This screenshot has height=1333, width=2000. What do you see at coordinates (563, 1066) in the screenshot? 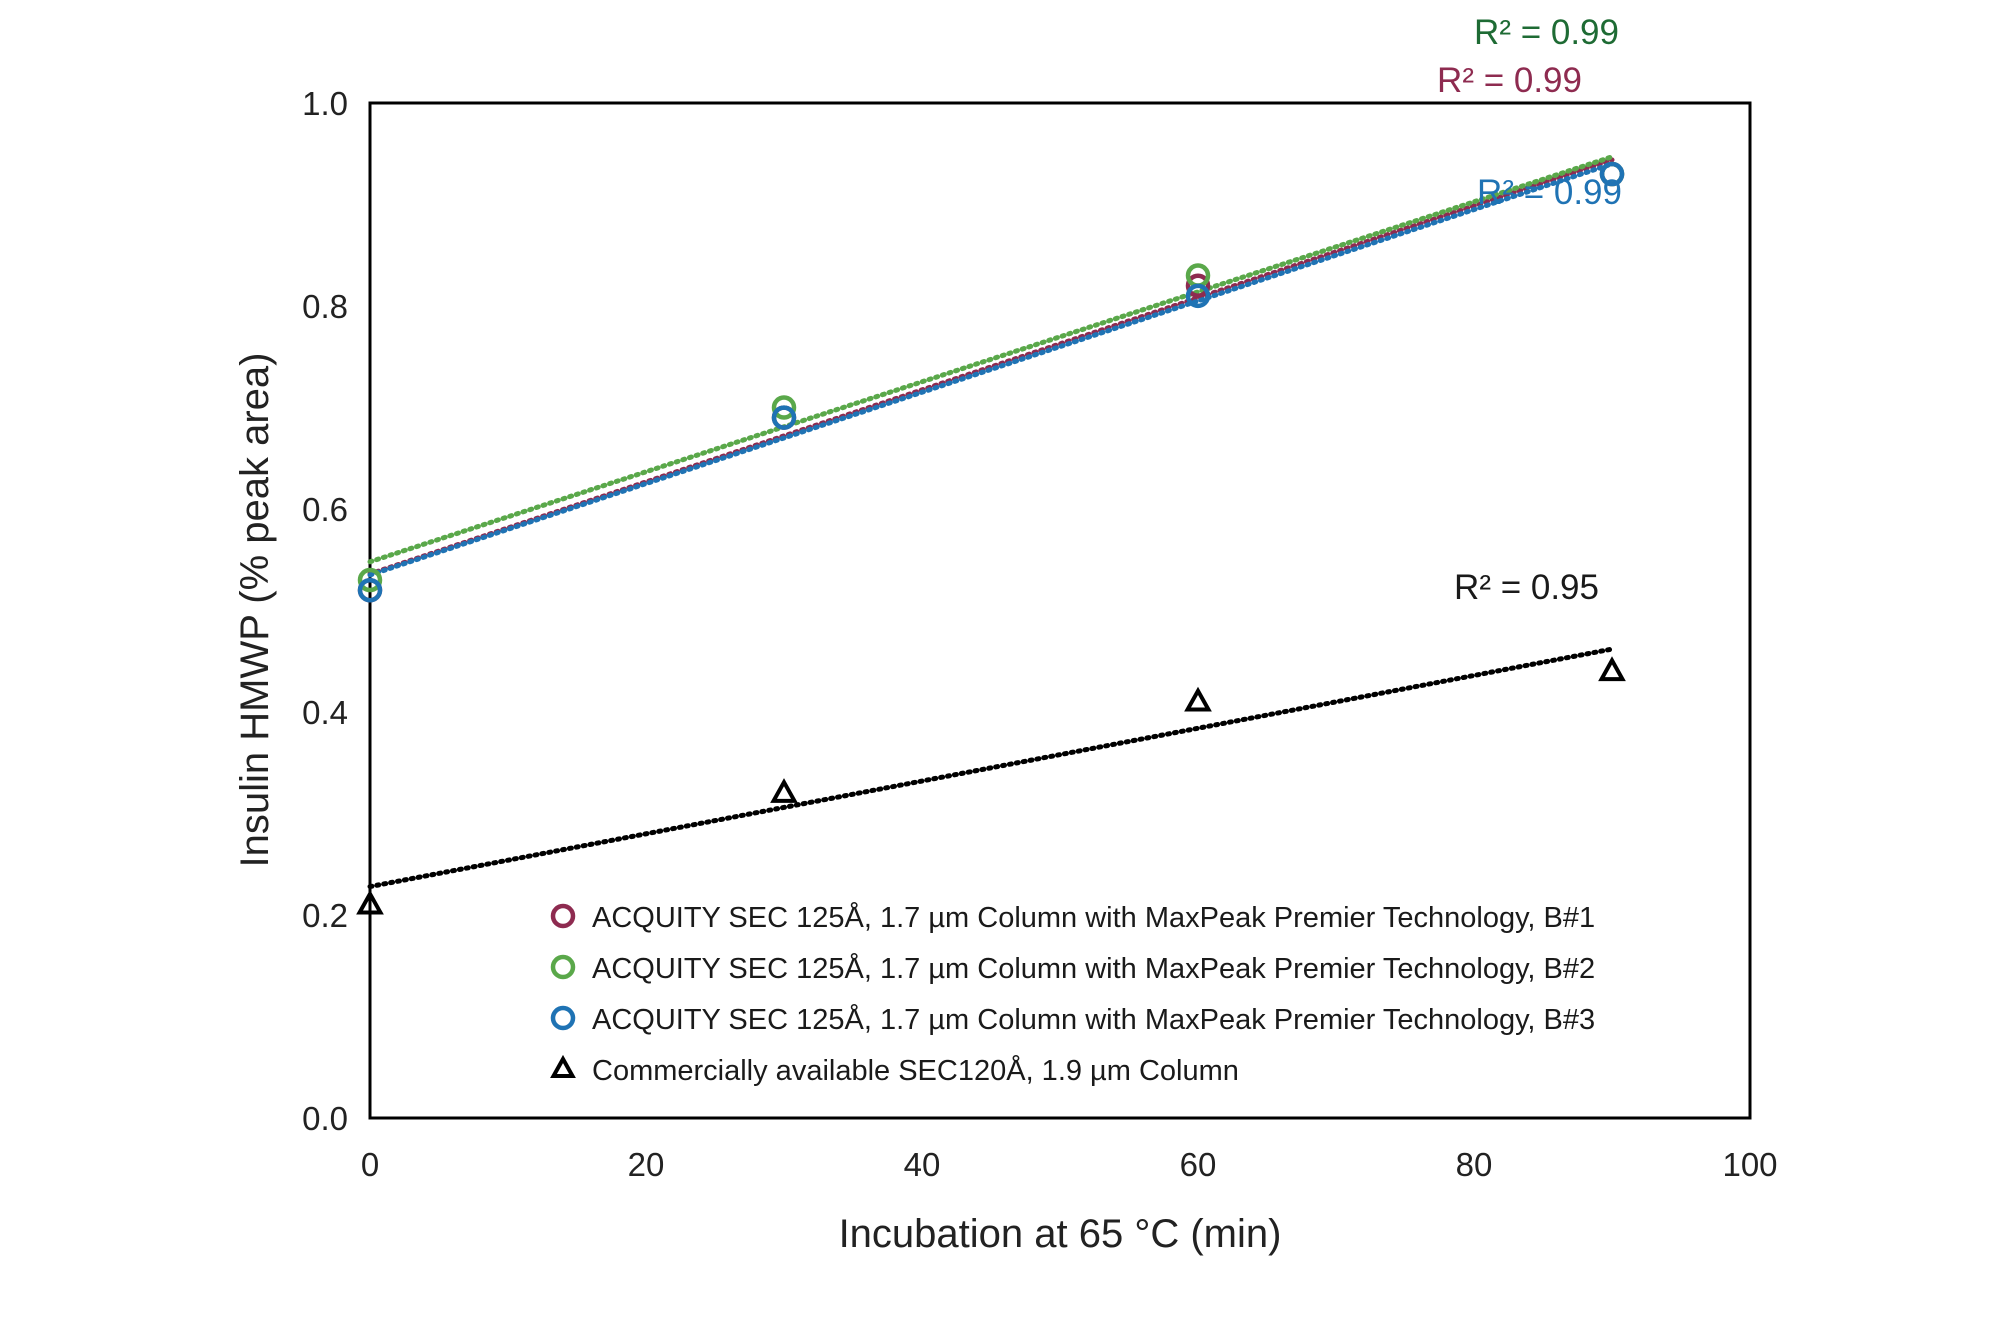
I see `legend-marker-triangle` at bounding box center [563, 1066].